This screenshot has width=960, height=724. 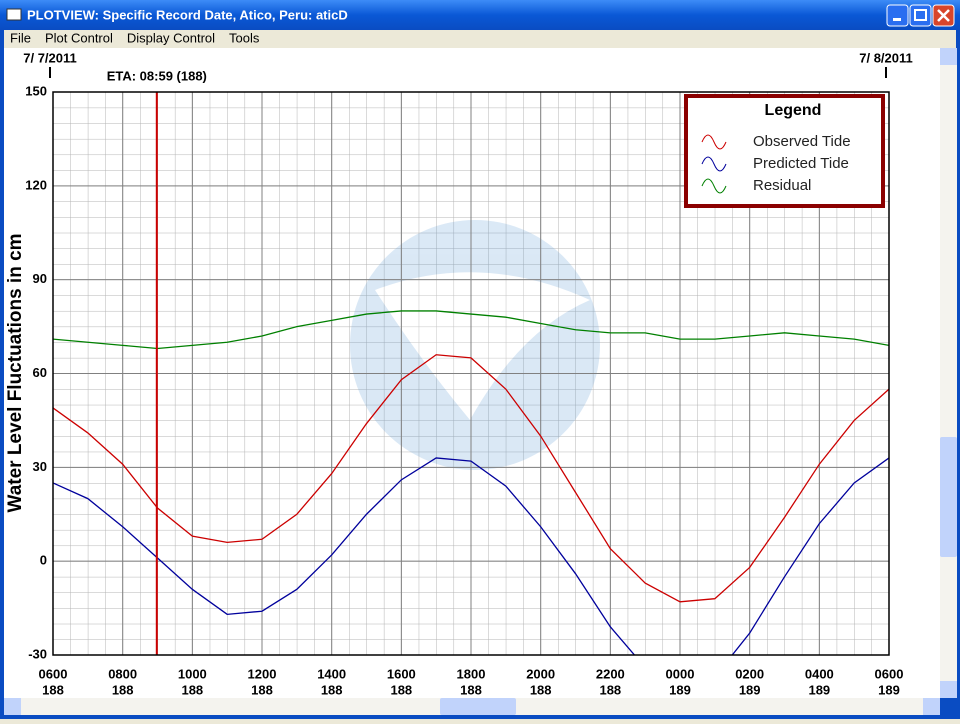 I want to click on logo-watermark, so click(x=475, y=345).